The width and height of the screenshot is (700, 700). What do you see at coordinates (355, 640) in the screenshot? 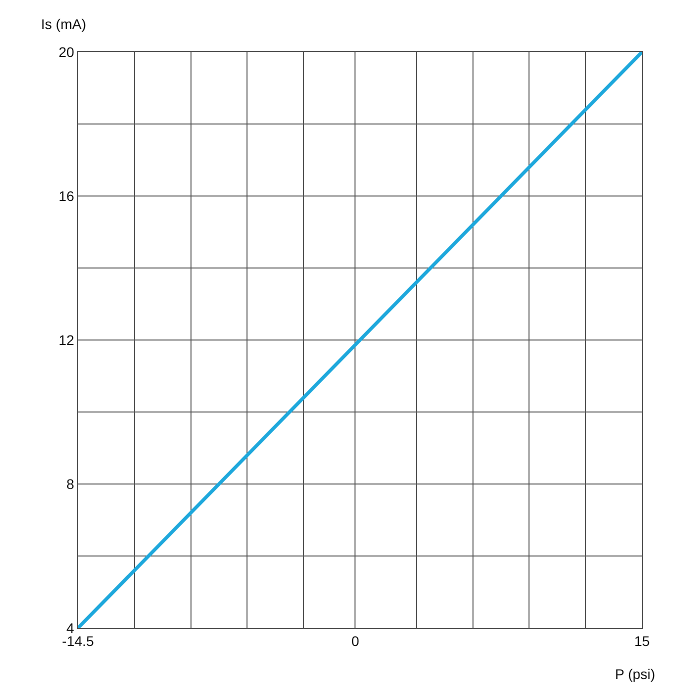
I see `x-tick-label: 0` at bounding box center [355, 640].